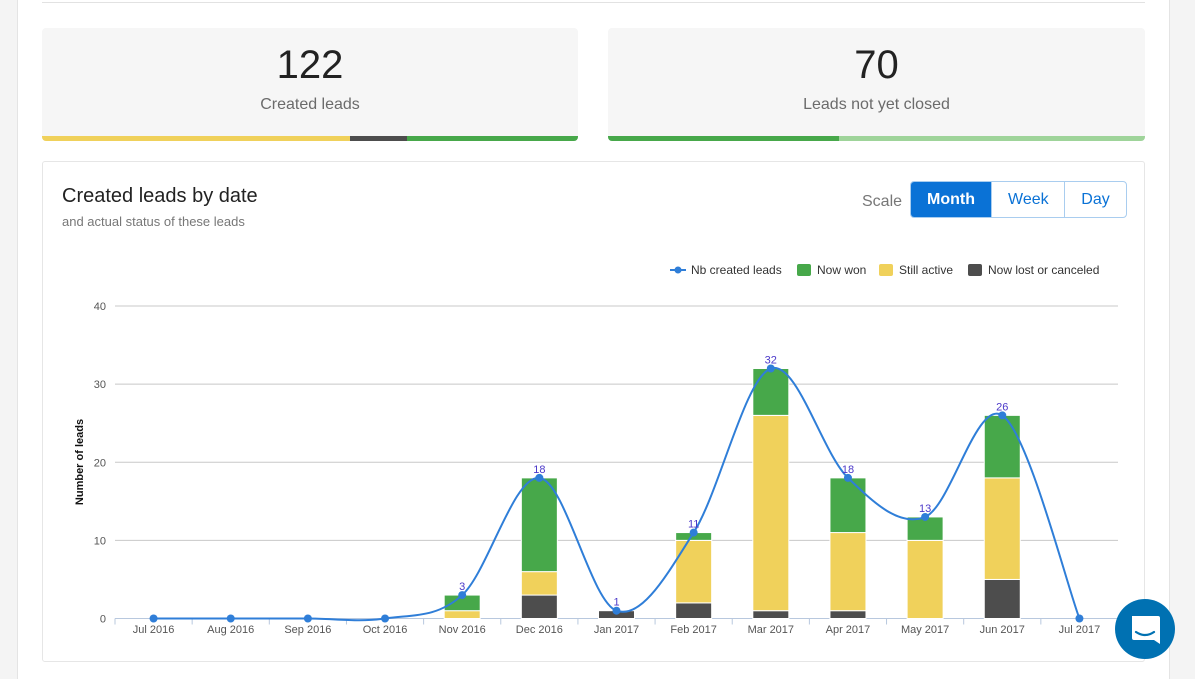 This screenshot has height=679, width=1195. I want to click on x-tick-label: Jun 2017, so click(1002, 630).